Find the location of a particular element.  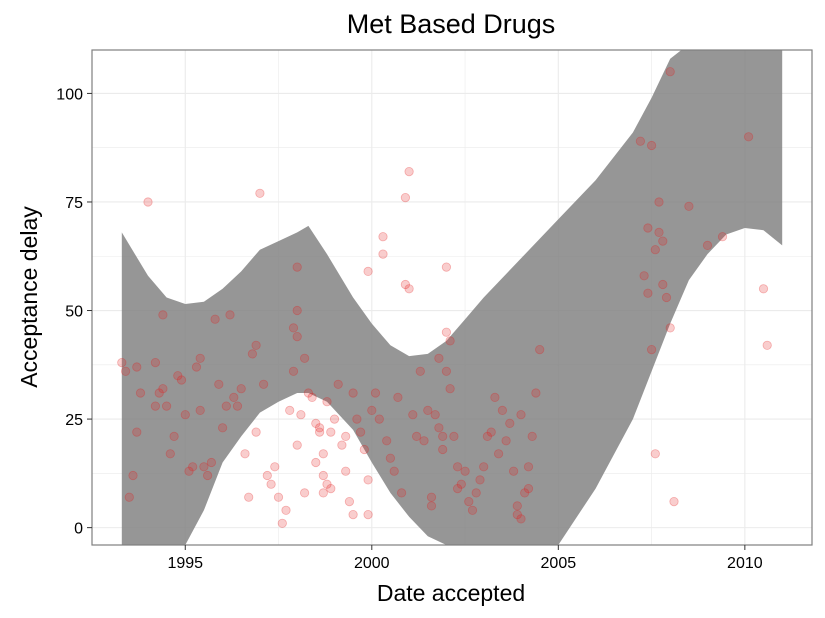

y-tick-label: 100 is located at coordinates (69, 94).